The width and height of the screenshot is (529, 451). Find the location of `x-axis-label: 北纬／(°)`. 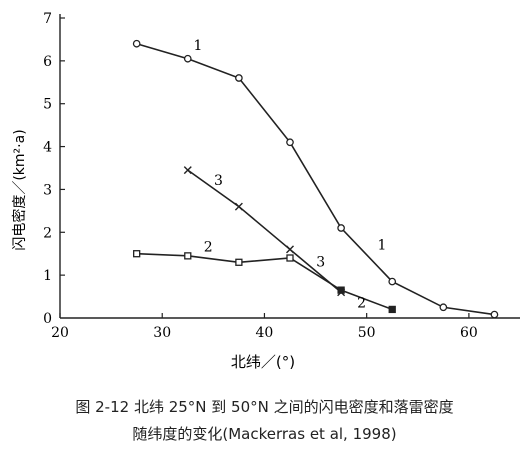

x-axis-label: 北纬／(°) is located at coordinates (263, 362).